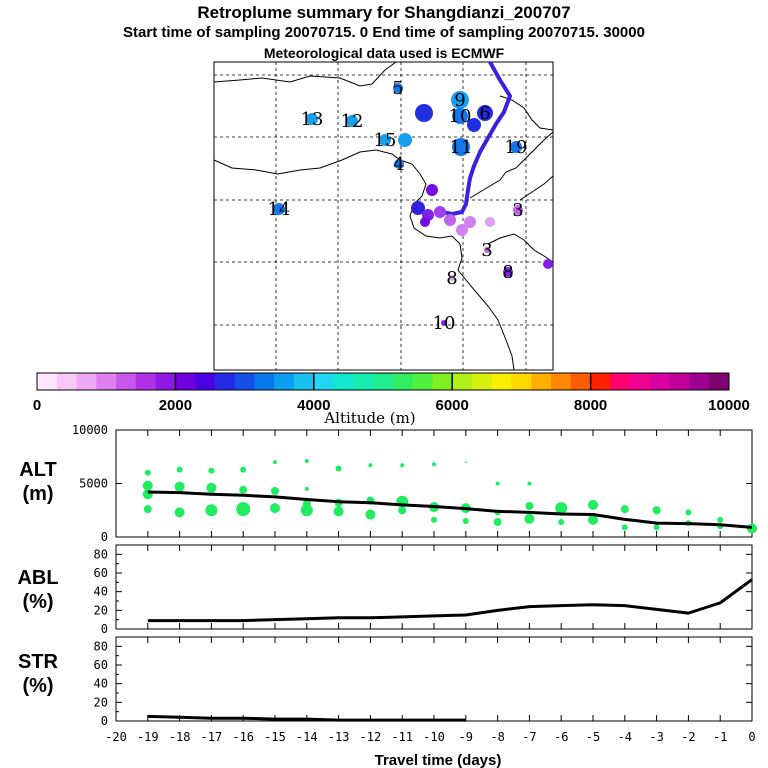 Image resolution: width=768 pixels, height=768 pixels. Describe the element at coordinates (38, 662) in the screenshot. I see `str-label: STR` at that location.